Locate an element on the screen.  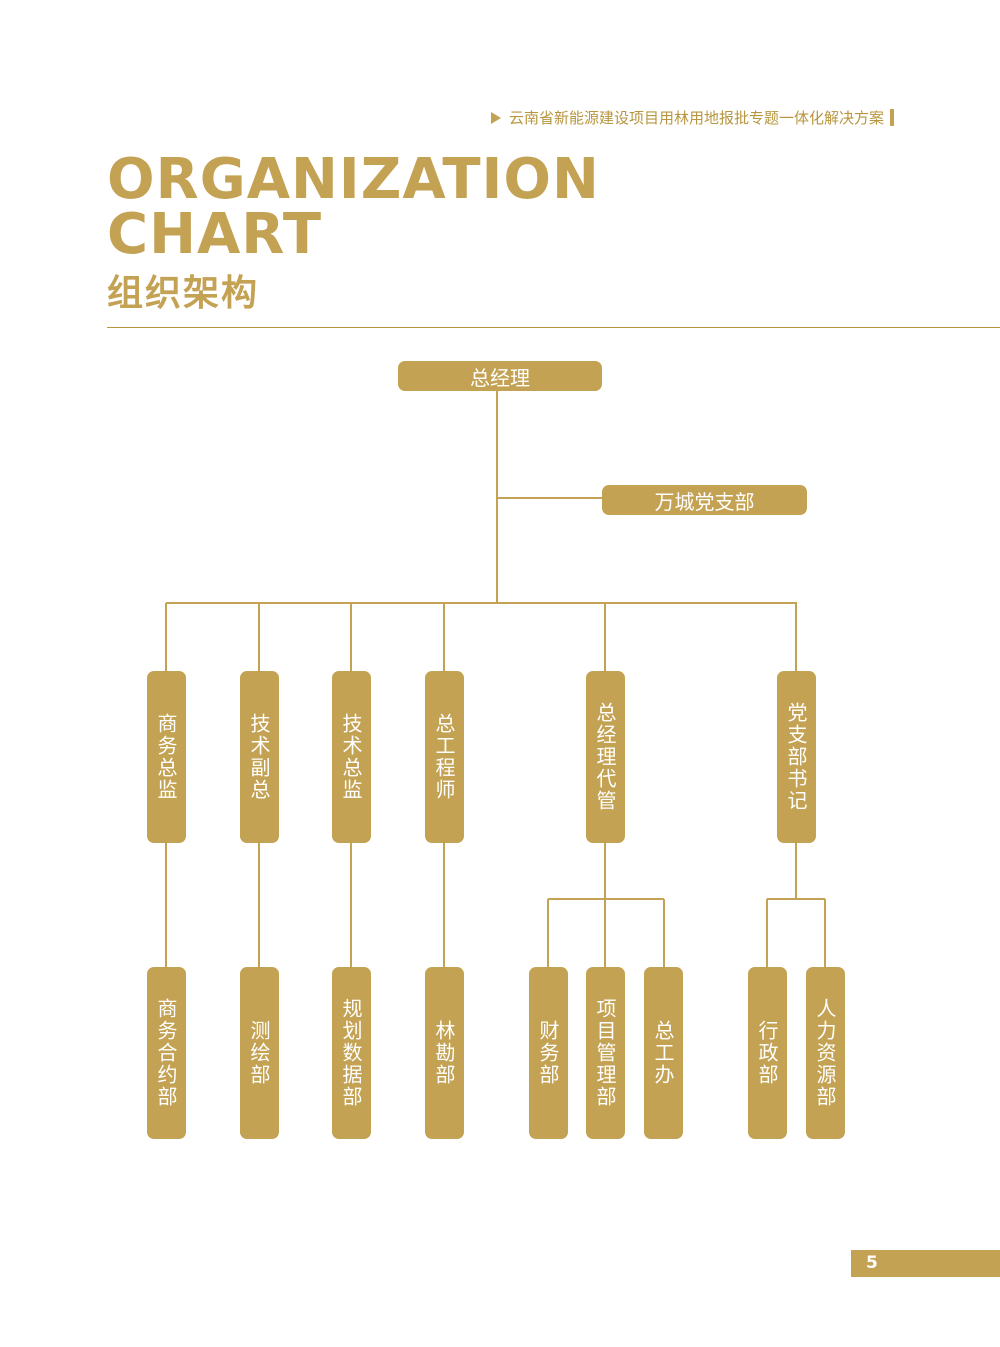
node-level3-8: 行政部 is located at coordinates (767, 1053).